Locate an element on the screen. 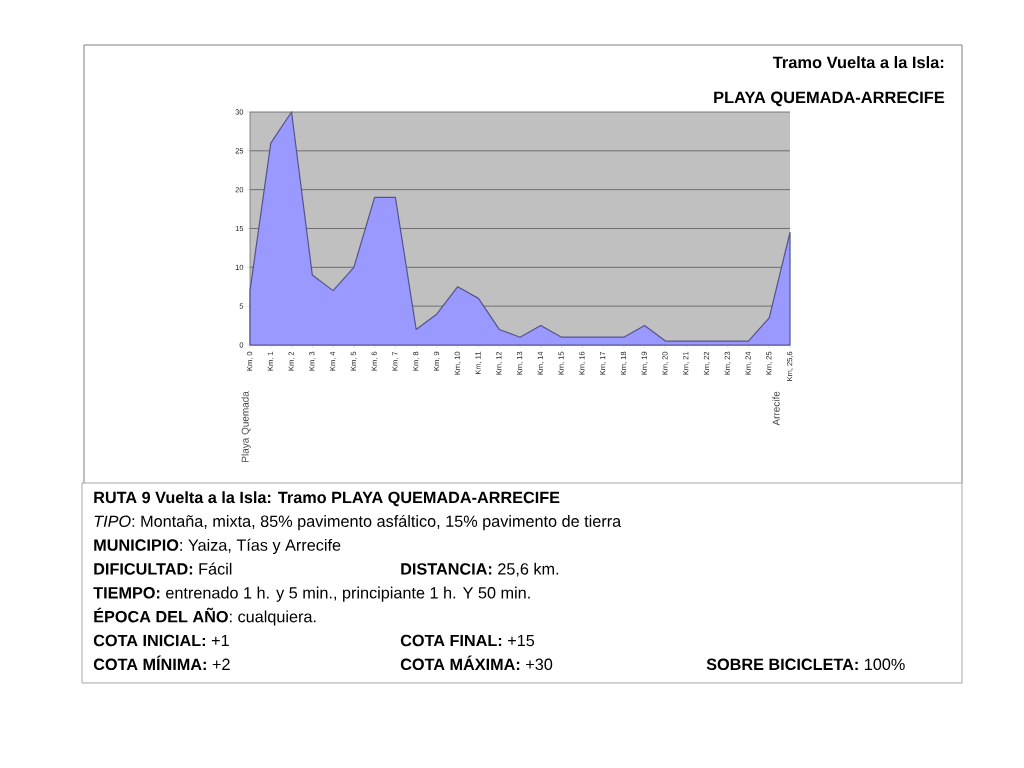 The height and width of the screenshot is (768, 1024). text: SOBRE BICICLETA: 100% is located at coordinates (805, 664).